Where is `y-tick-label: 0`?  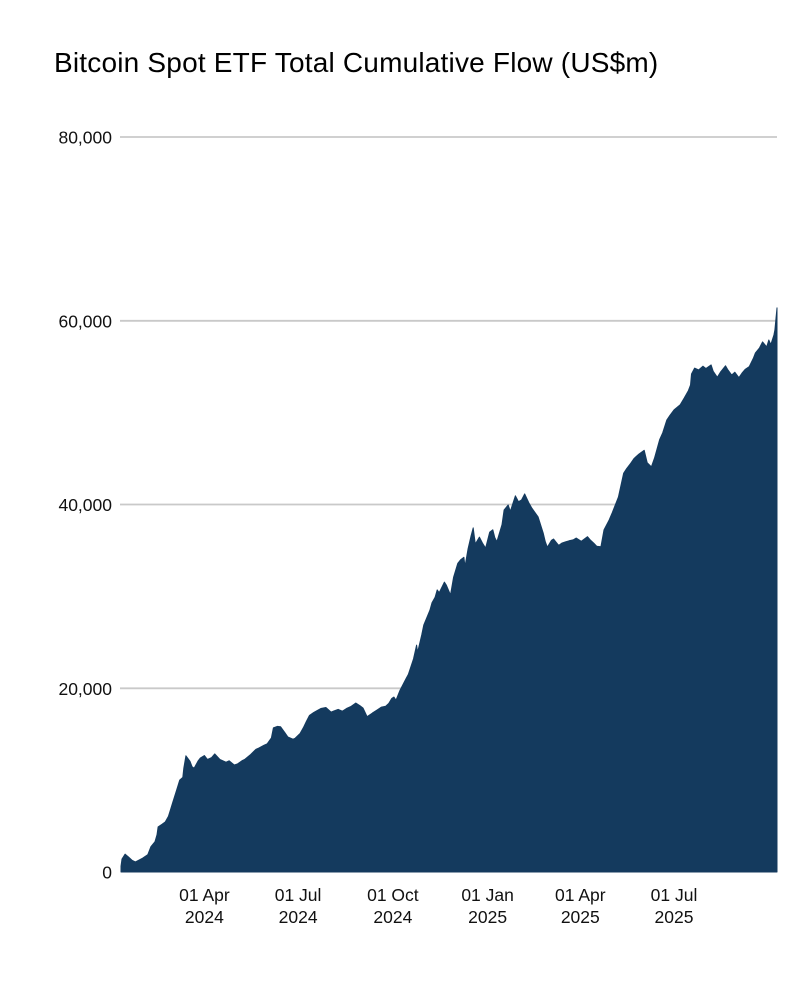
y-tick-label: 0 is located at coordinates (107, 873).